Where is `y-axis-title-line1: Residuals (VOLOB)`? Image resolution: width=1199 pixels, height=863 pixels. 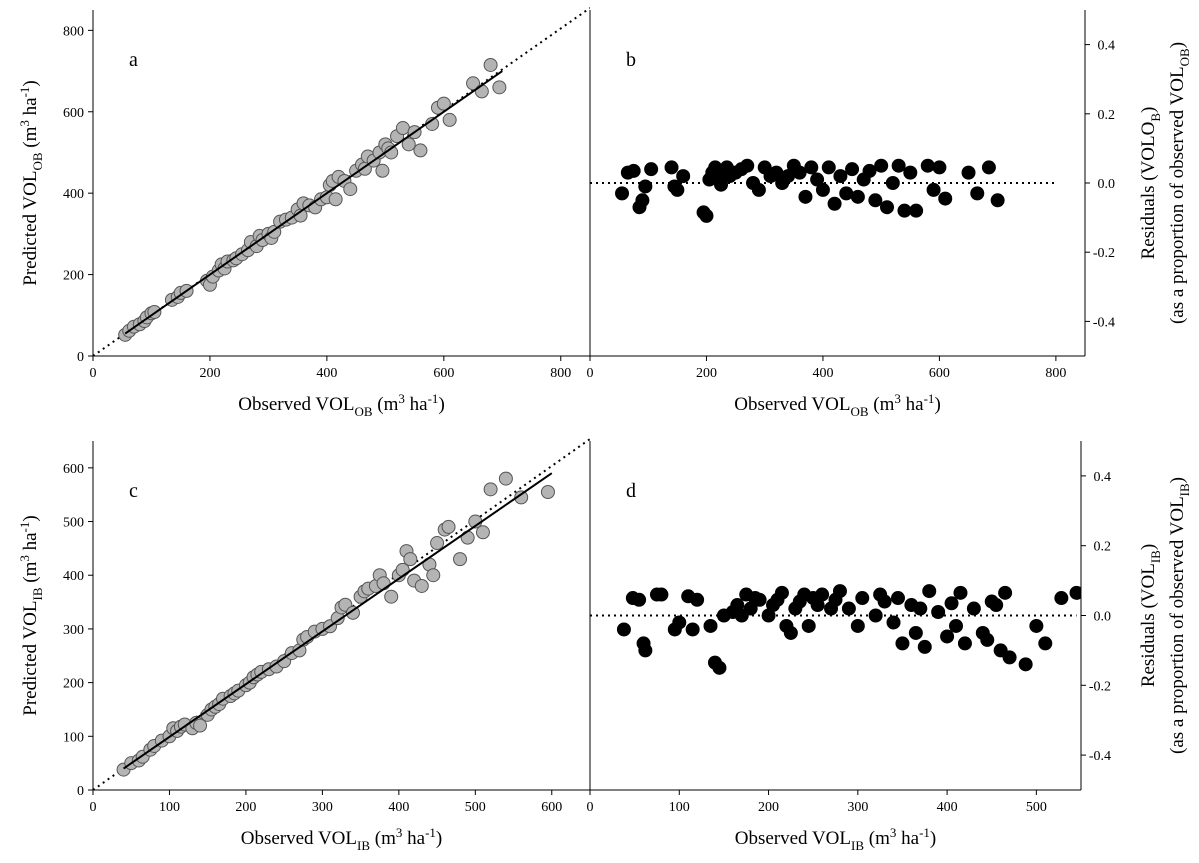
y-axis-title-line1: Residuals (VOLOB) is located at coordinates (1150, 183).